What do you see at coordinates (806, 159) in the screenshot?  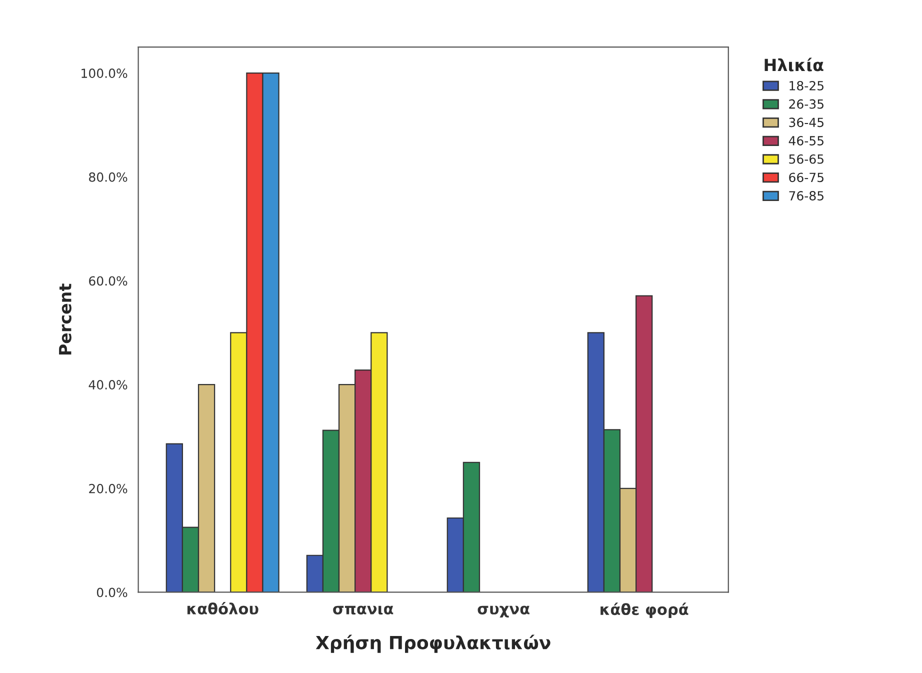 I see `legend-label: 56-65` at bounding box center [806, 159].